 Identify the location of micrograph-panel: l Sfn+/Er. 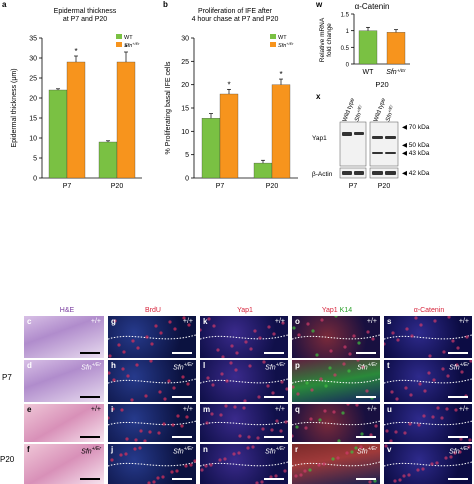
(244, 381).